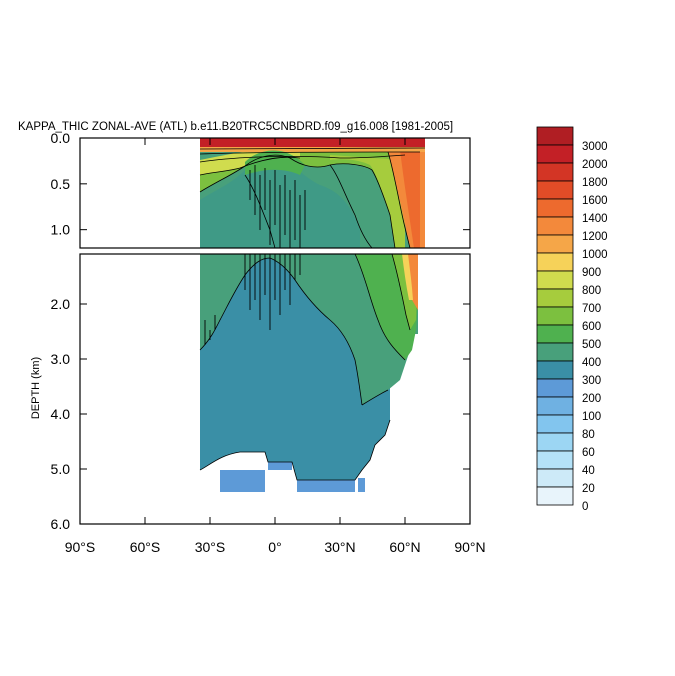 This screenshot has width=675, height=676. What do you see at coordinates (588, 471) in the screenshot?
I see `colorbar-label: 40` at bounding box center [588, 471].